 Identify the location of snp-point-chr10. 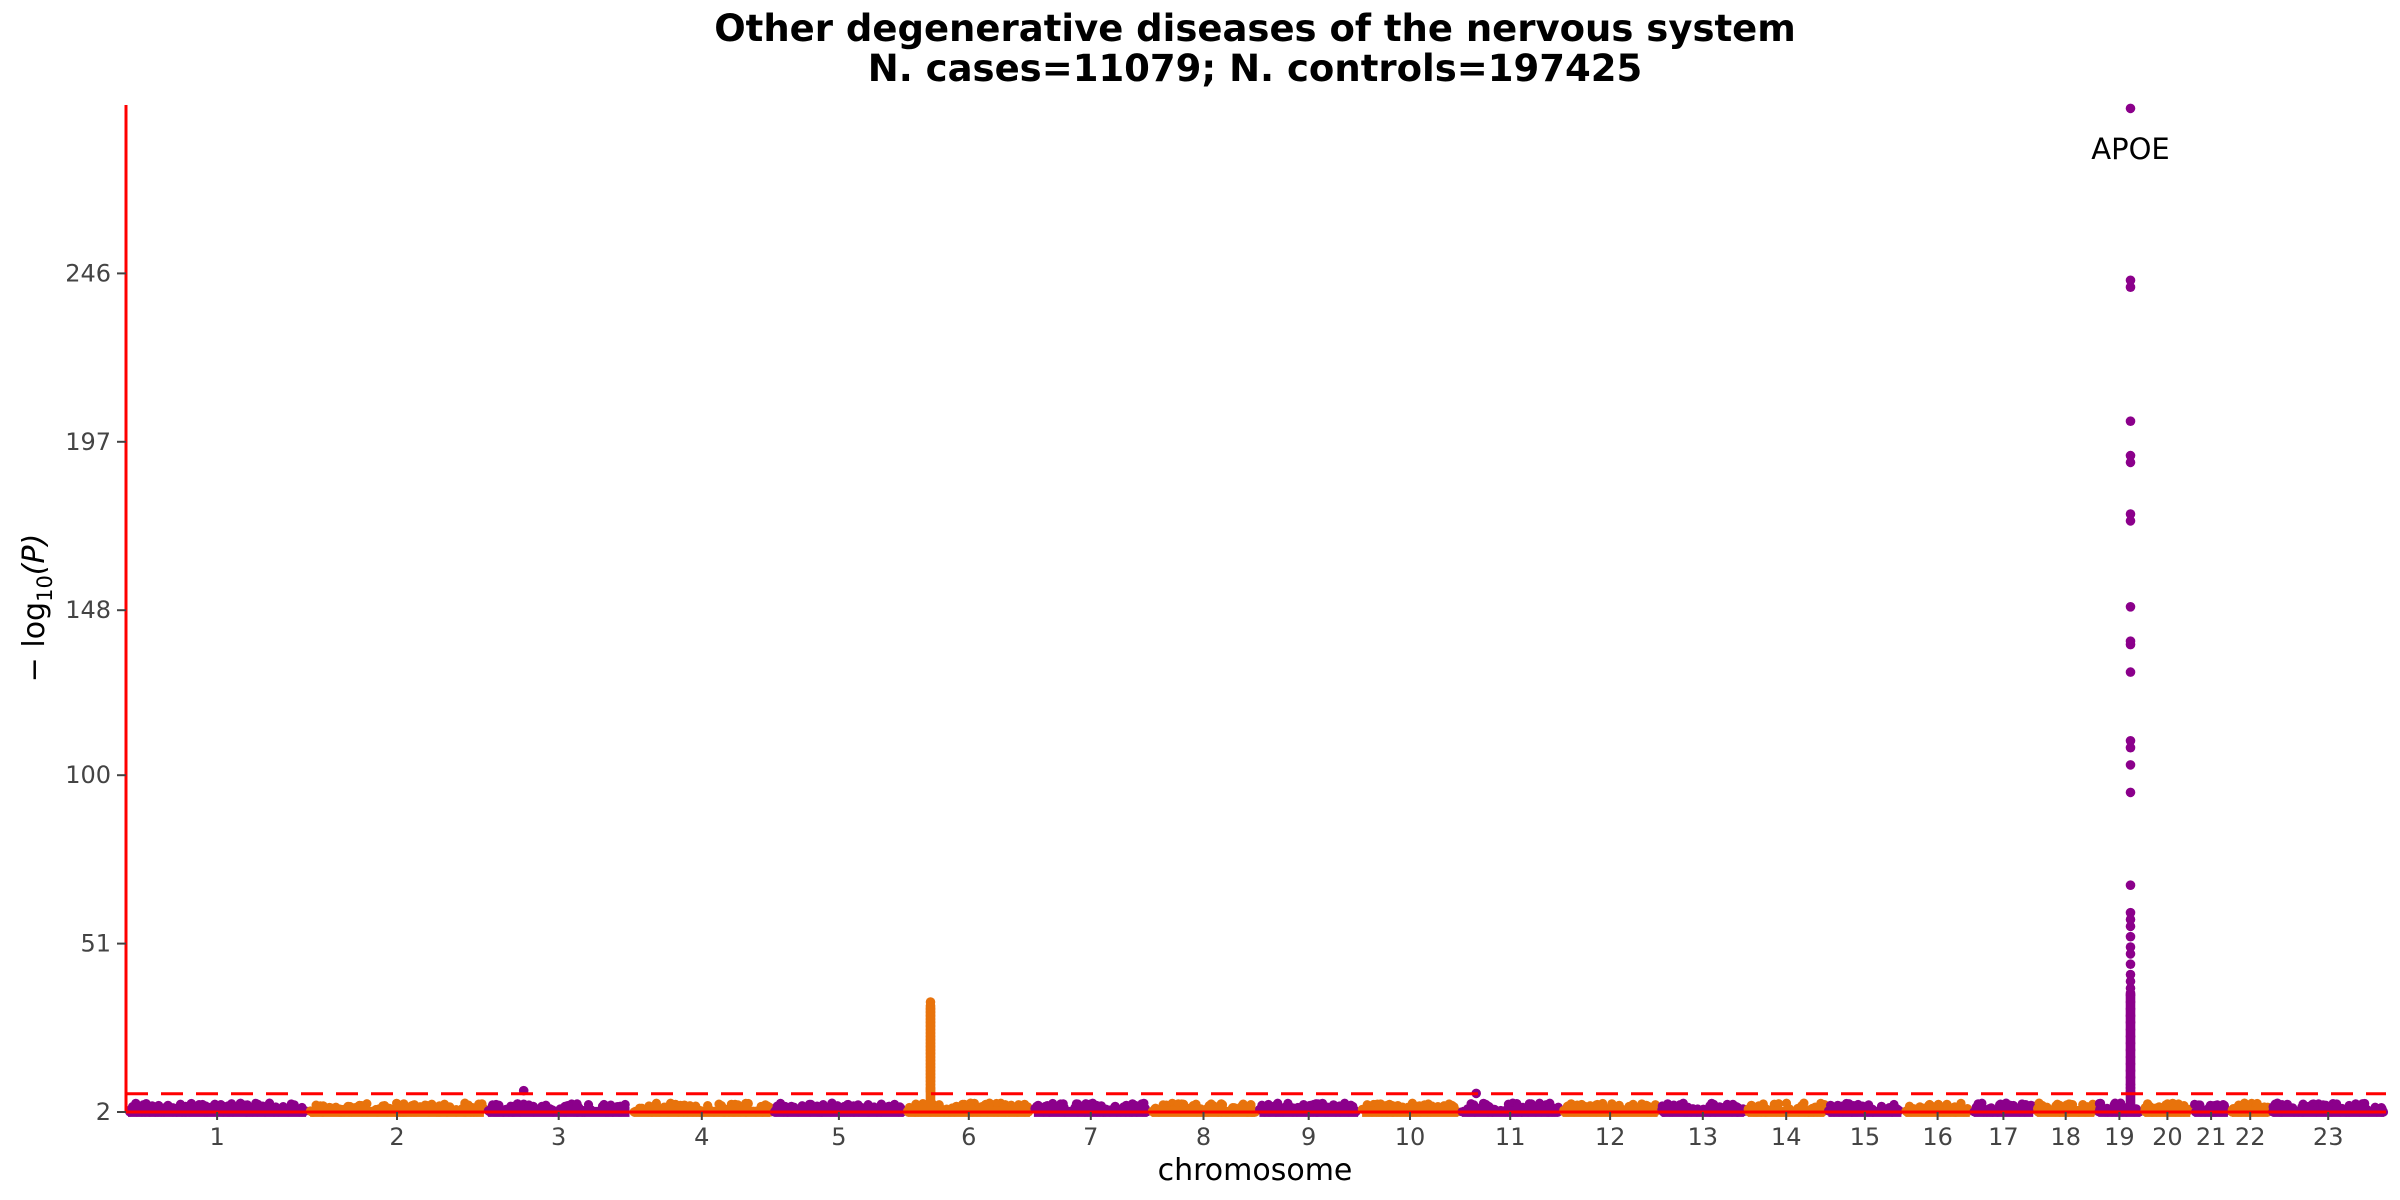
(1449, 1104).